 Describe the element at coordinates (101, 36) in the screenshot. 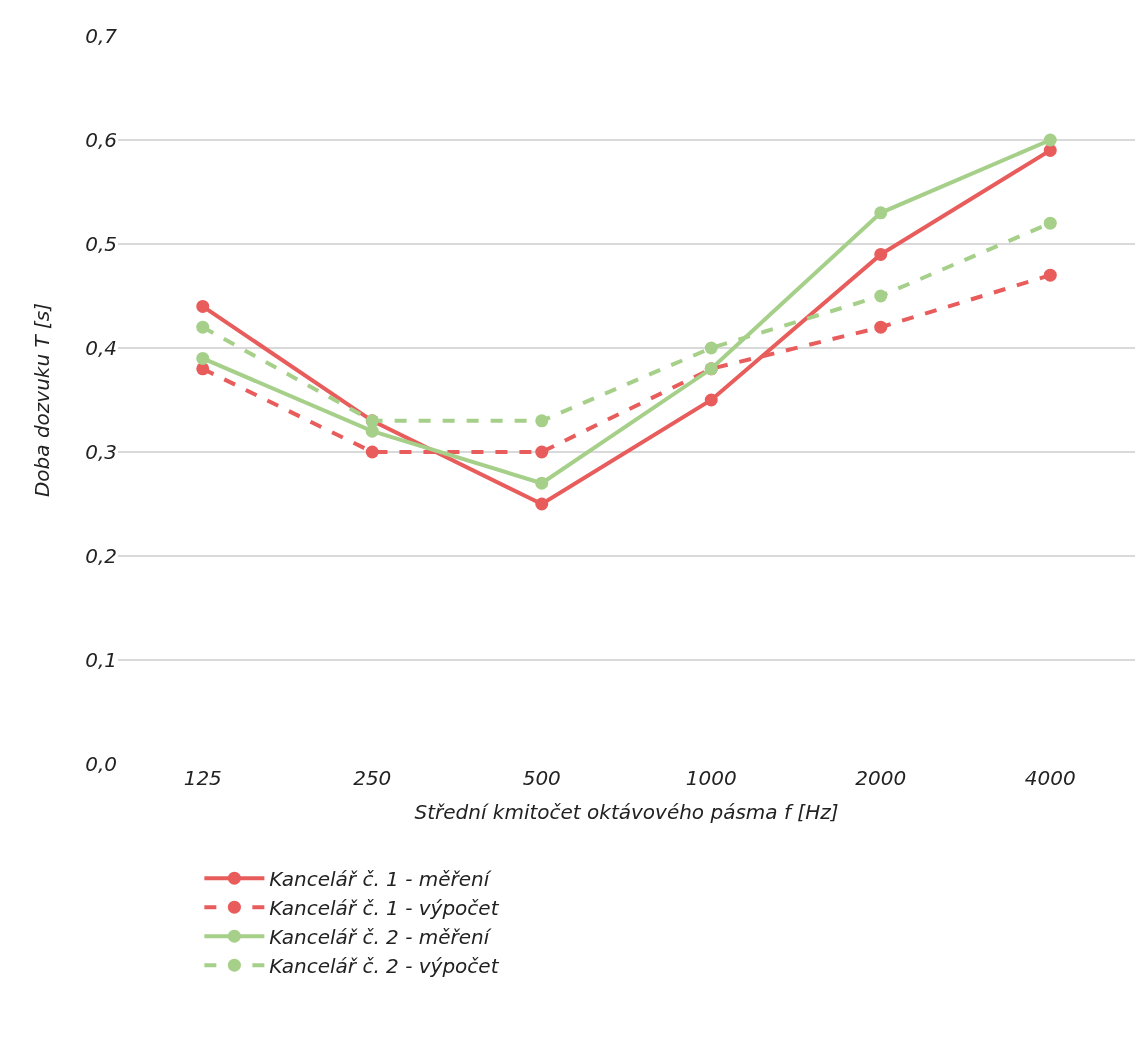

I see `y-tick-label: 0,7` at that location.